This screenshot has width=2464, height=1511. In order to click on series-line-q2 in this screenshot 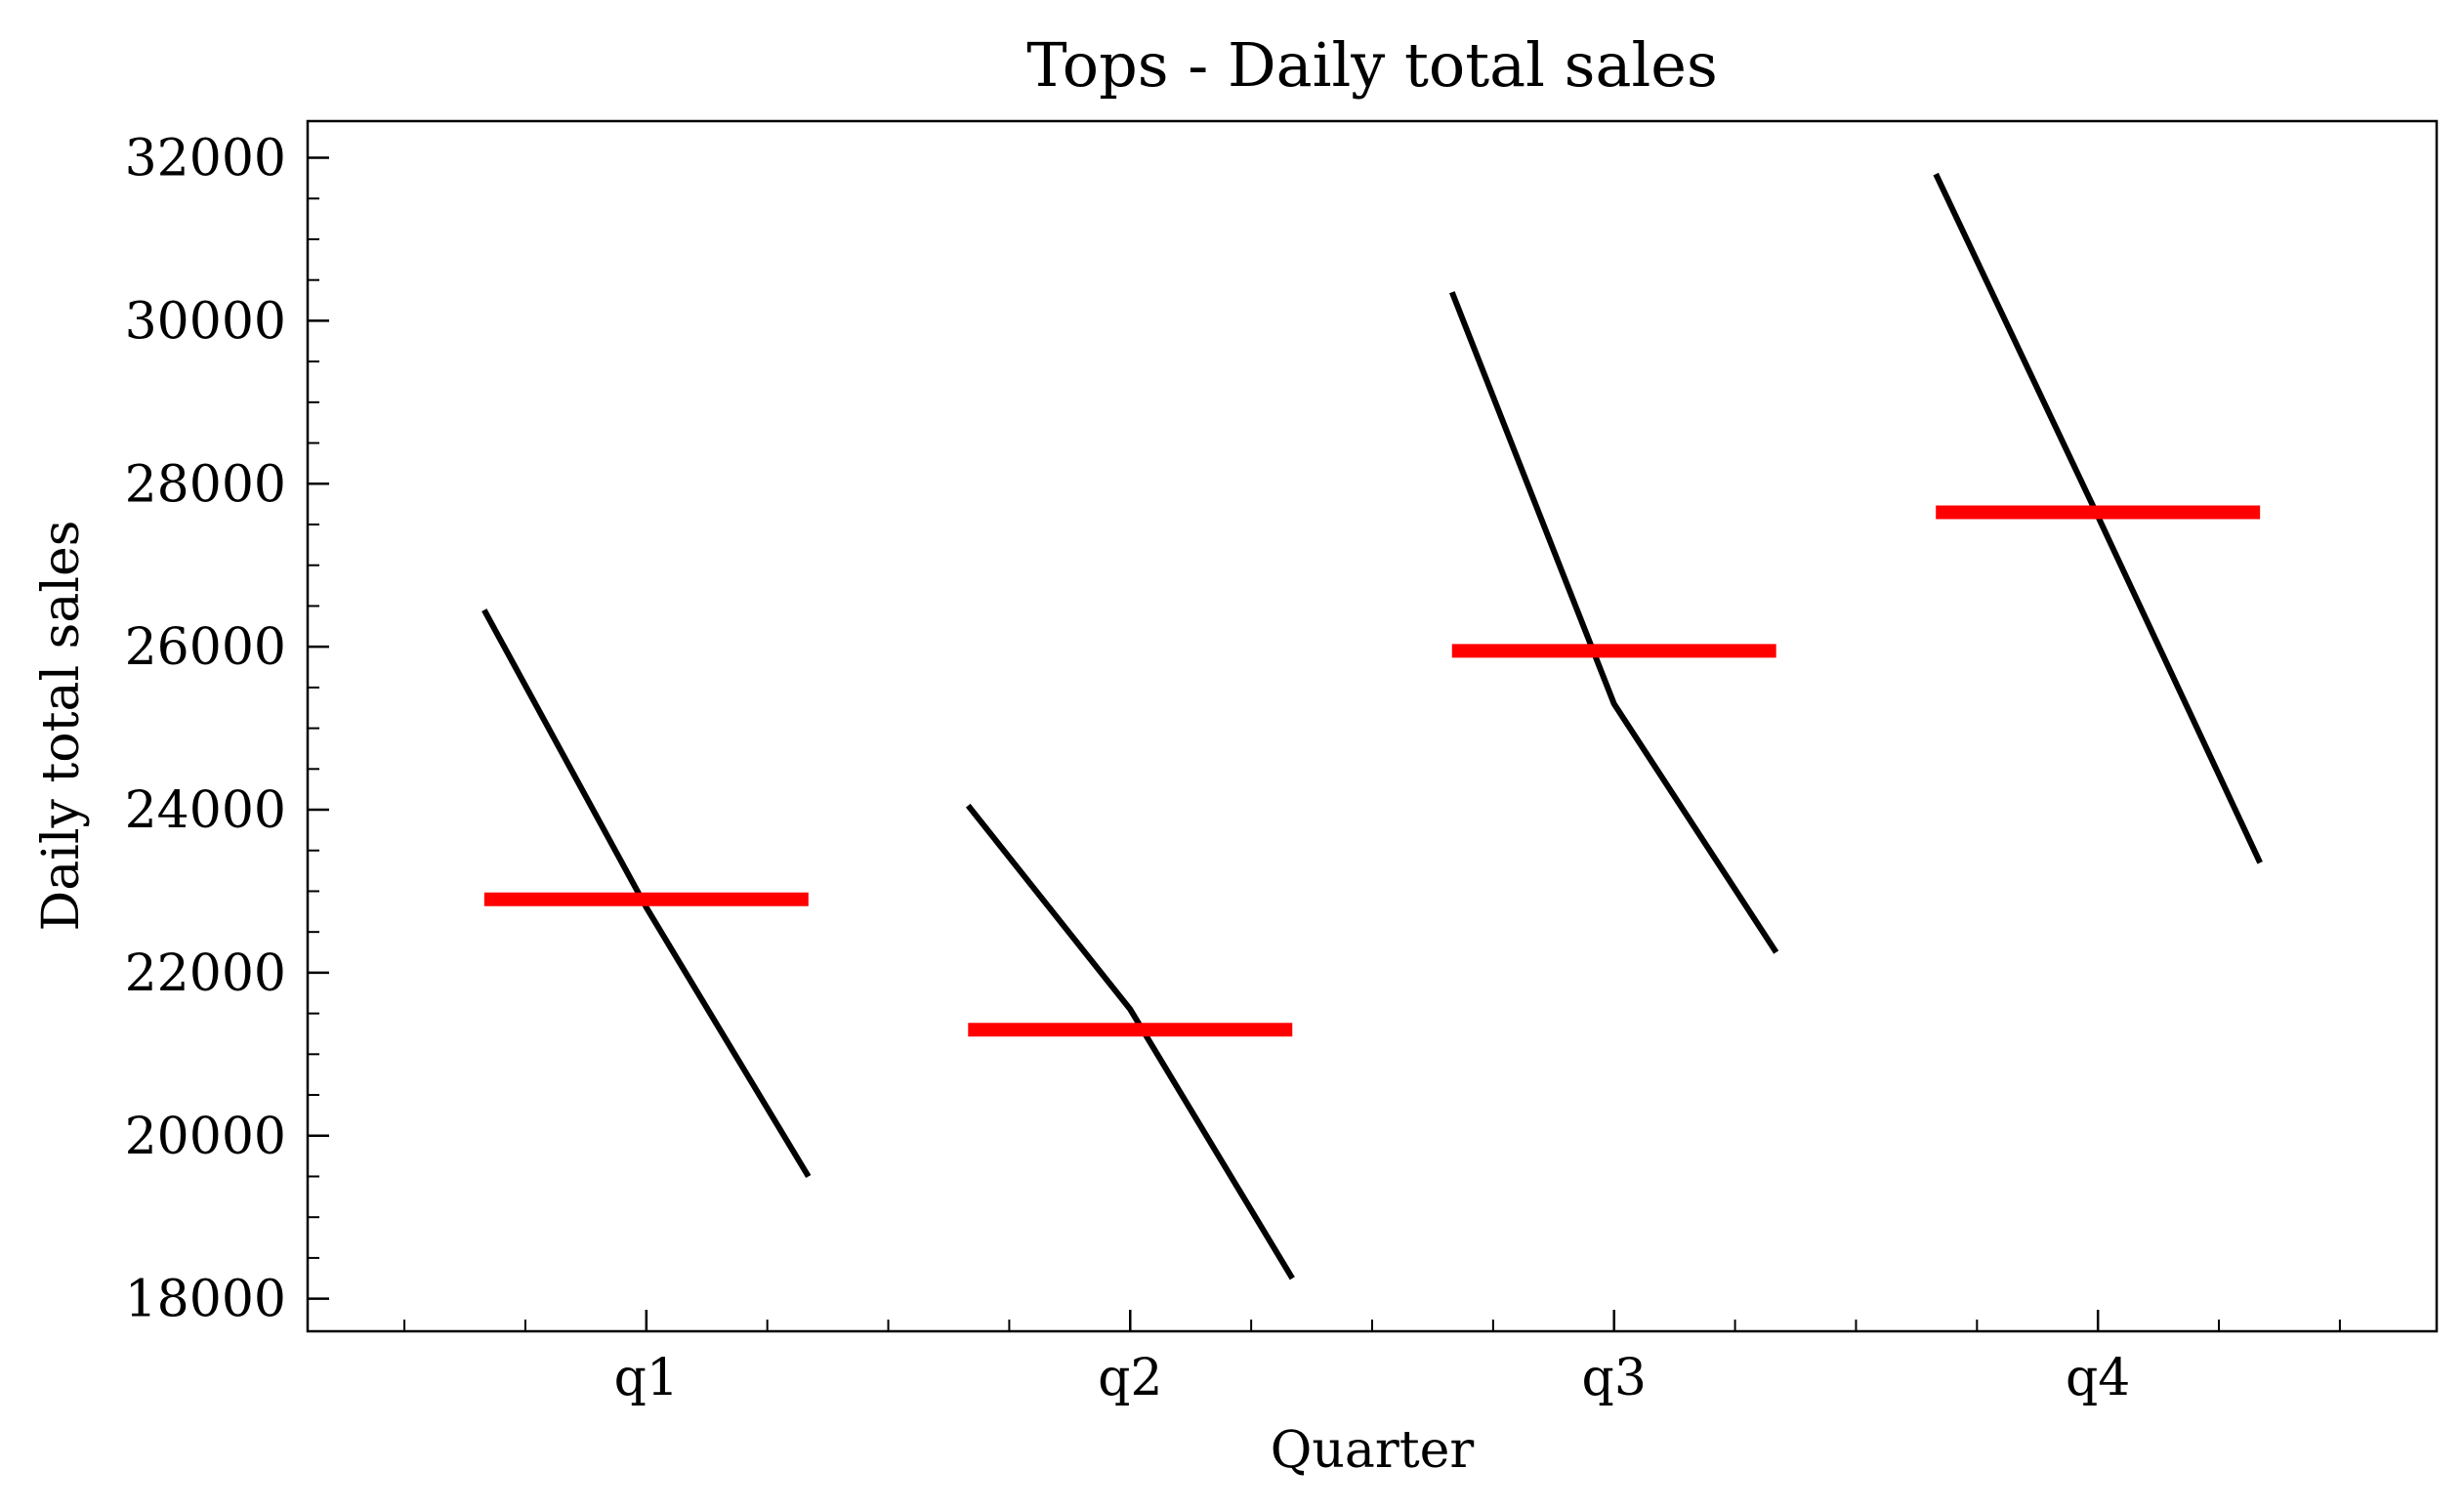, I will do `click(1130, 1041)`.